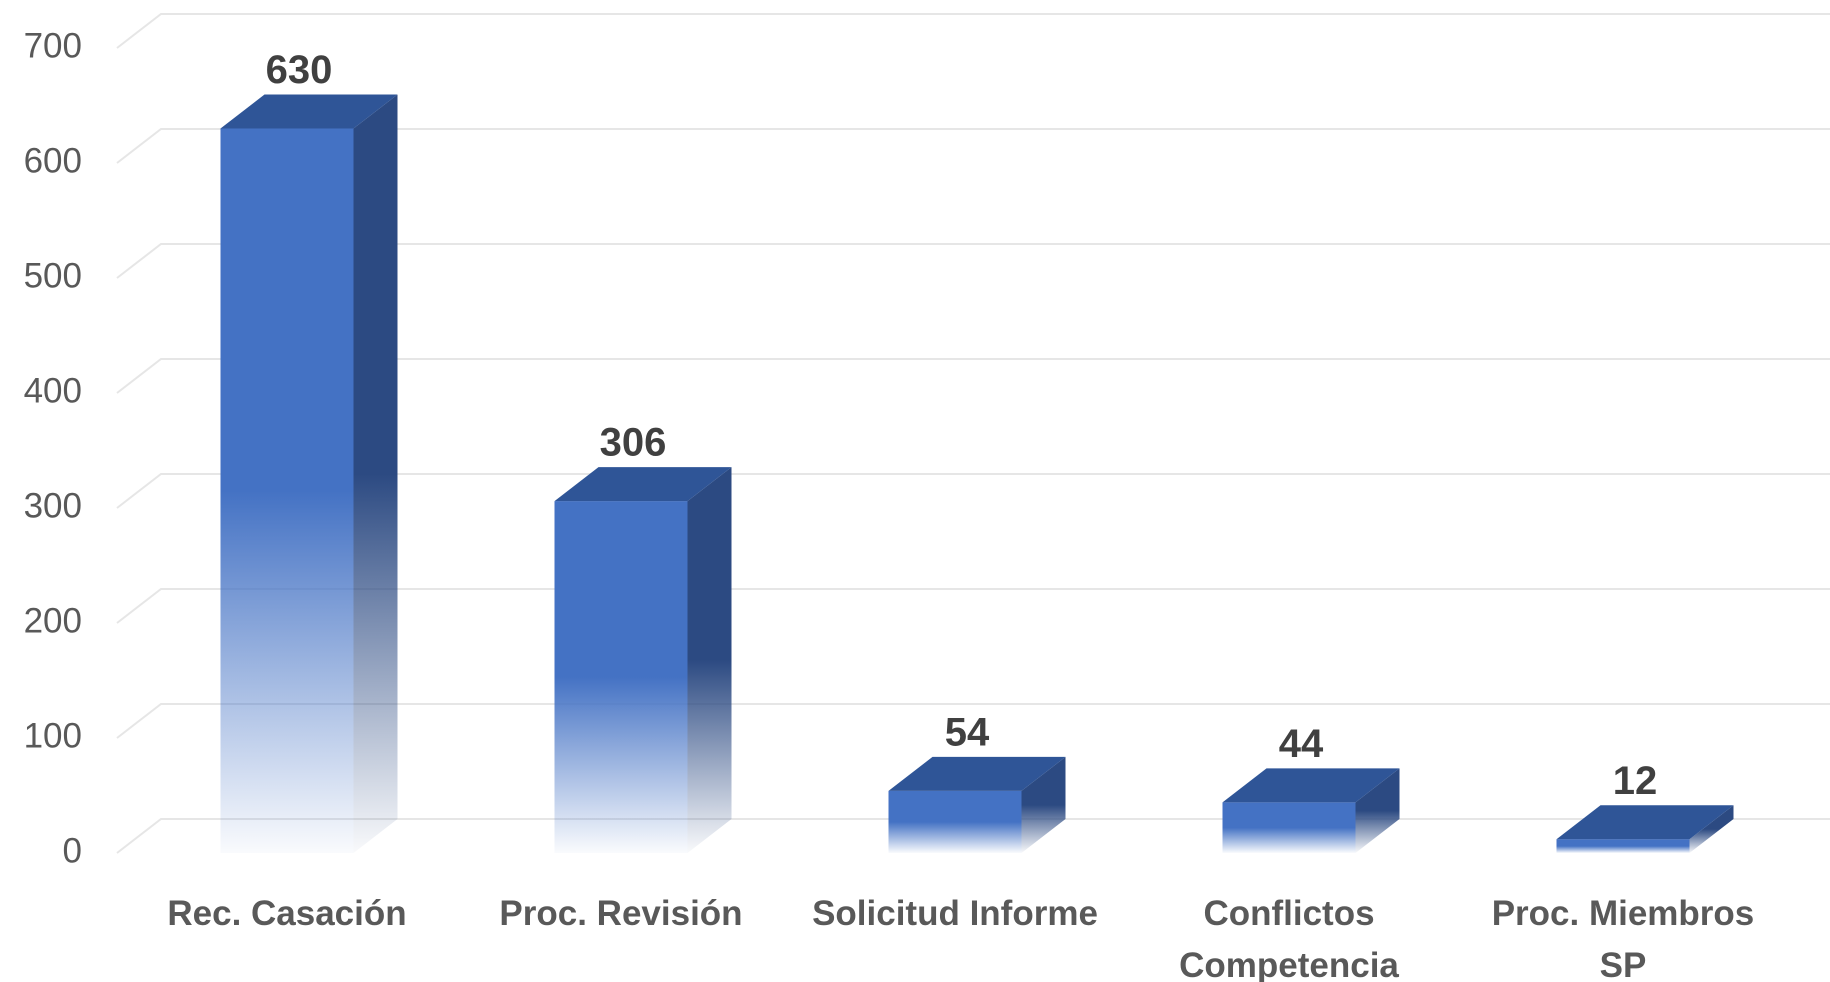 The image size is (1830, 982). Describe the element at coordinates (967, 732) in the screenshot. I see `value-label: 54` at that location.